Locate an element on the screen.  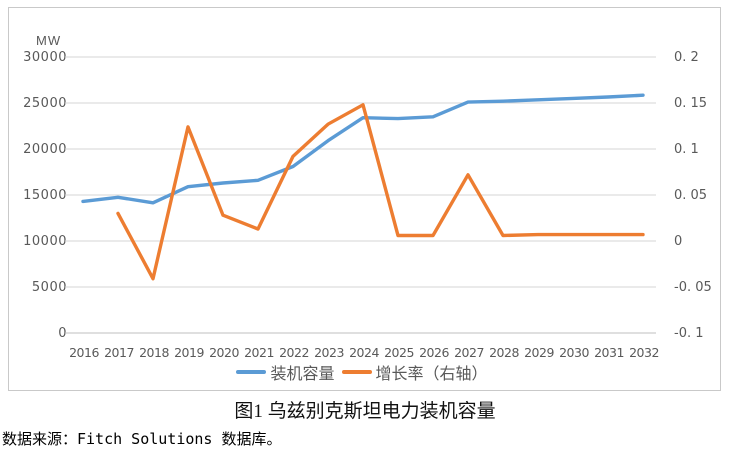
legend-label-growth: 增长率（右轴） is located at coordinates (431, 374).